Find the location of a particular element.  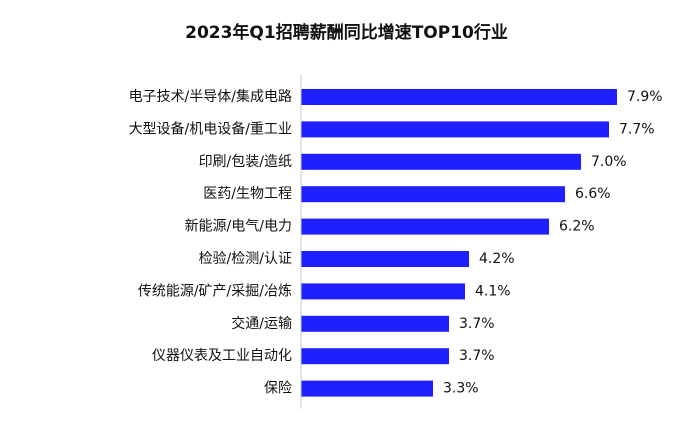

category-label-9: 仪器仪表及工业自动化 is located at coordinates (222, 356).